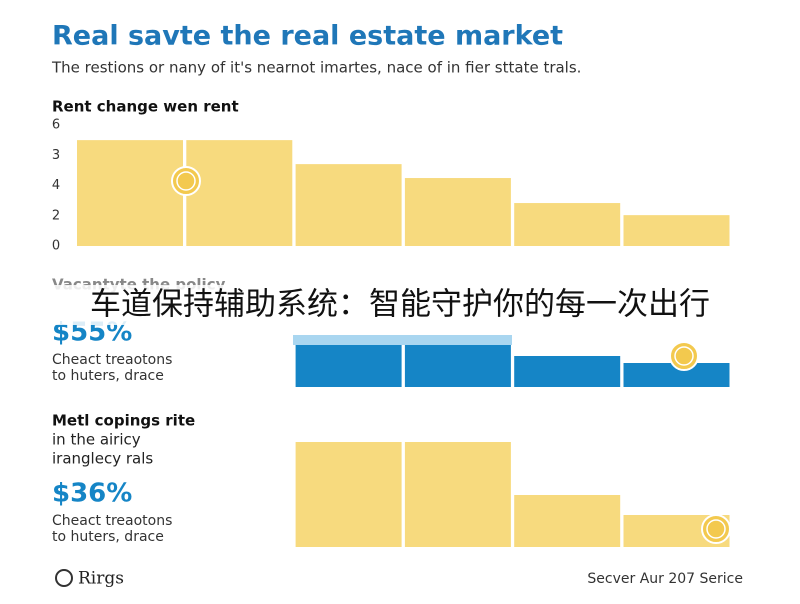 Image resolution: width=800 pixels, height=604 pixels. I want to click on banner-bg, so click(400, 305).